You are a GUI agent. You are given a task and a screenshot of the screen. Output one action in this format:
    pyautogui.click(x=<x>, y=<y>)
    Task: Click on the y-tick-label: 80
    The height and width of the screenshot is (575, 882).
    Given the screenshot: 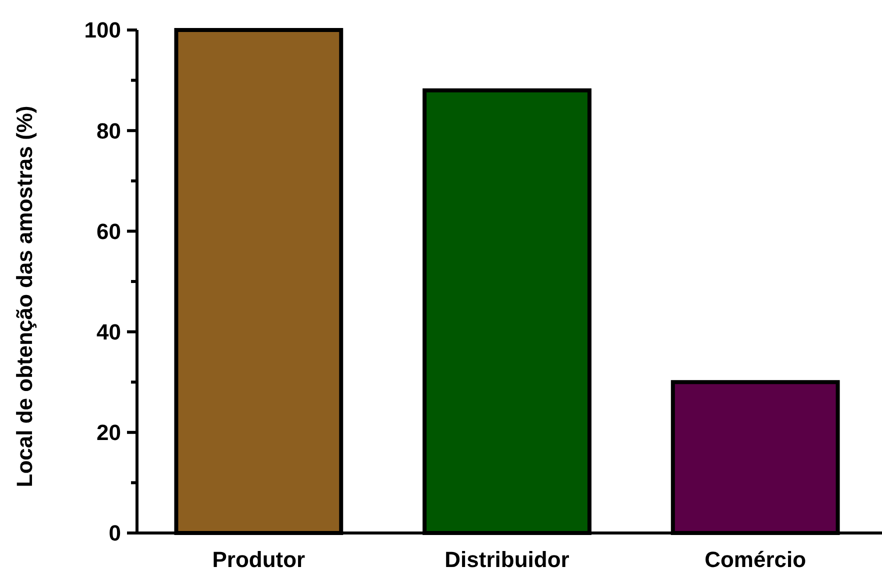 What is the action you would take?
    pyautogui.click(x=108, y=131)
    